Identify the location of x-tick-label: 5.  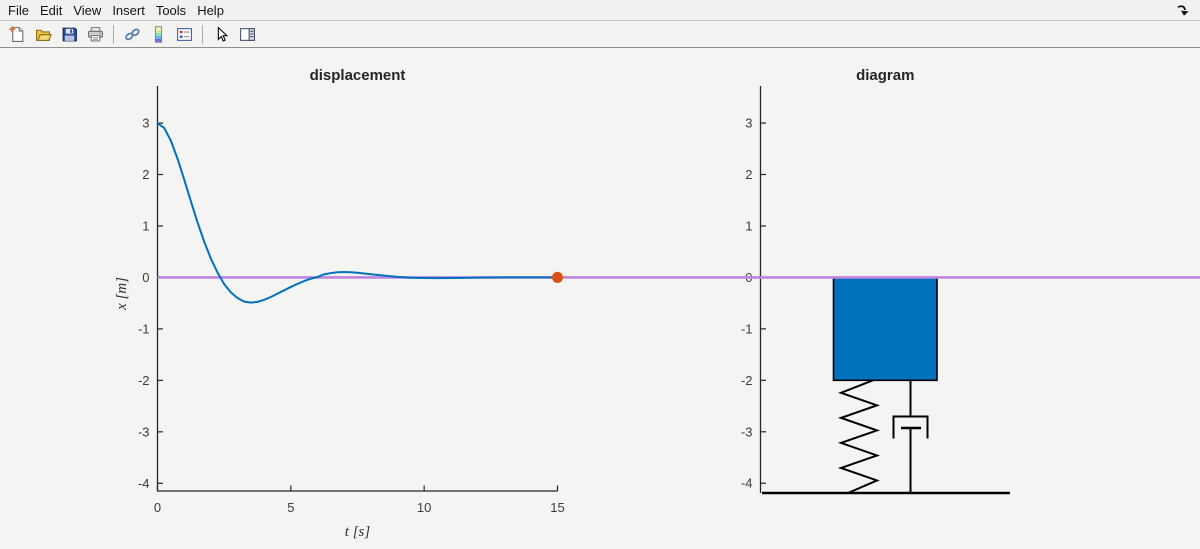
(290, 507).